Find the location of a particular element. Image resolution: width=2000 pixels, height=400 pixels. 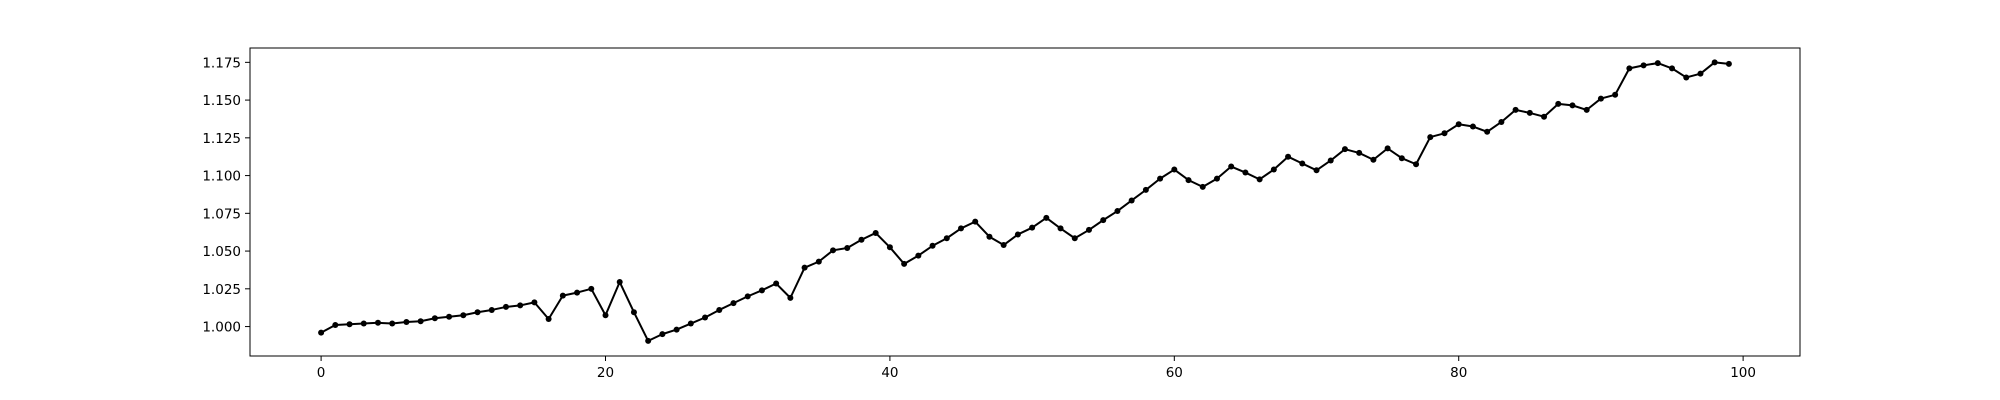

x-tick-label: 0 is located at coordinates (321, 373).